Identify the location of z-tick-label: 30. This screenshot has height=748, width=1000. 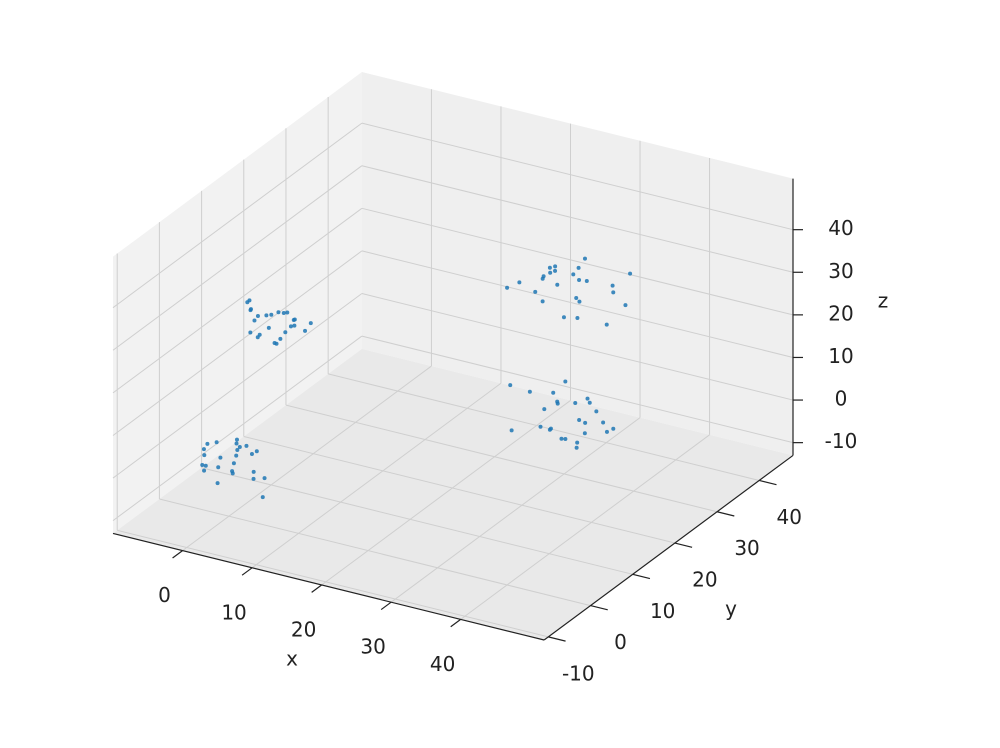
(840, 271).